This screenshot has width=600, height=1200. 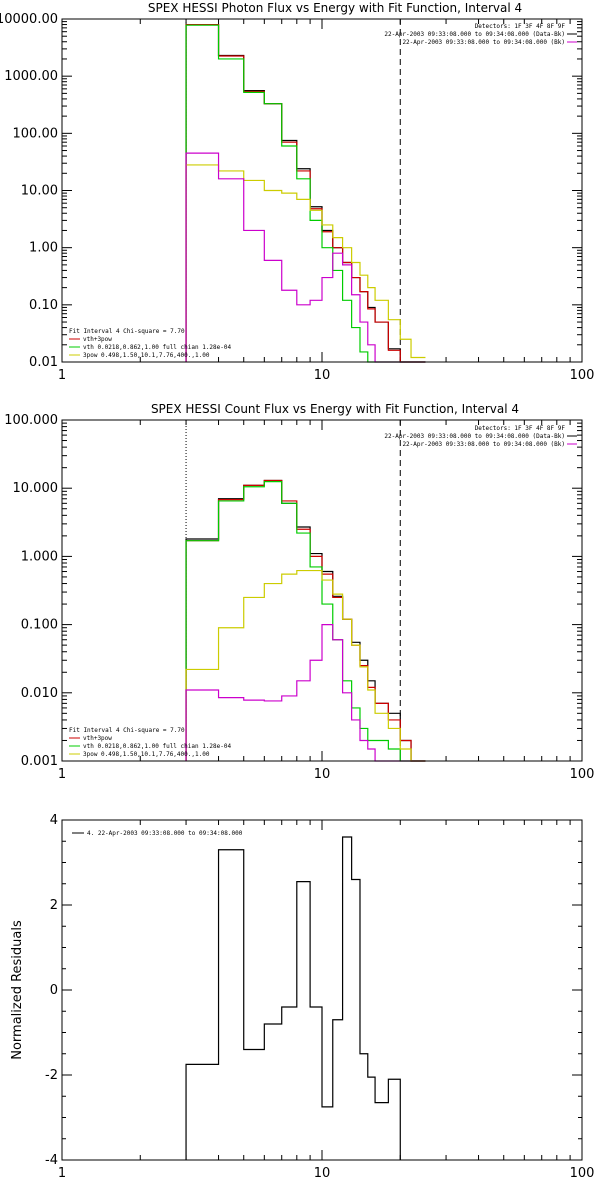 What do you see at coordinates (54, 820) in the screenshot?
I see `residuals-y-tick-label: 4` at bounding box center [54, 820].